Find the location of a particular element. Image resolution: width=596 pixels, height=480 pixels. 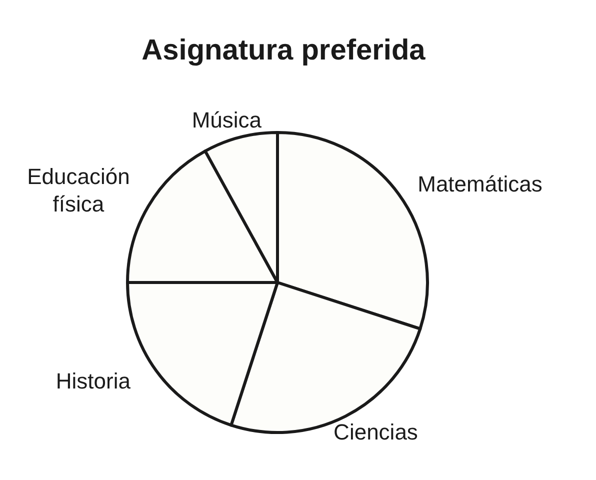

slice-label: Educación física is located at coordinates (78, 190).